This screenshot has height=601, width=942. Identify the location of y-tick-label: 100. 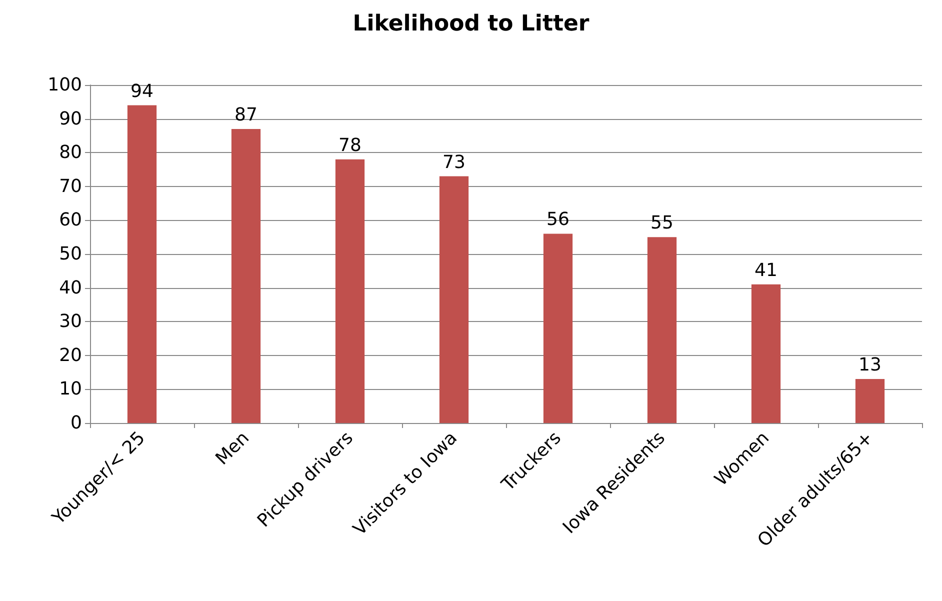
(65, 85).